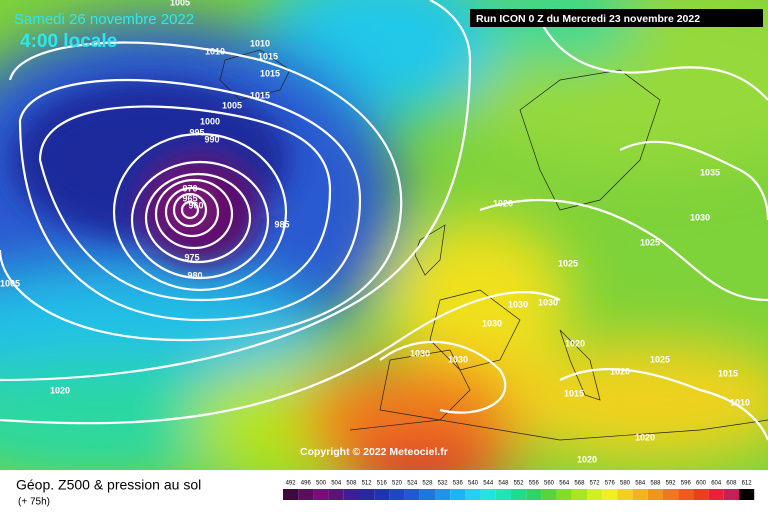 Image resolution: width=768 pixels, height=512 pixels. I want to click on legend-label: 508, so click(351, 484).